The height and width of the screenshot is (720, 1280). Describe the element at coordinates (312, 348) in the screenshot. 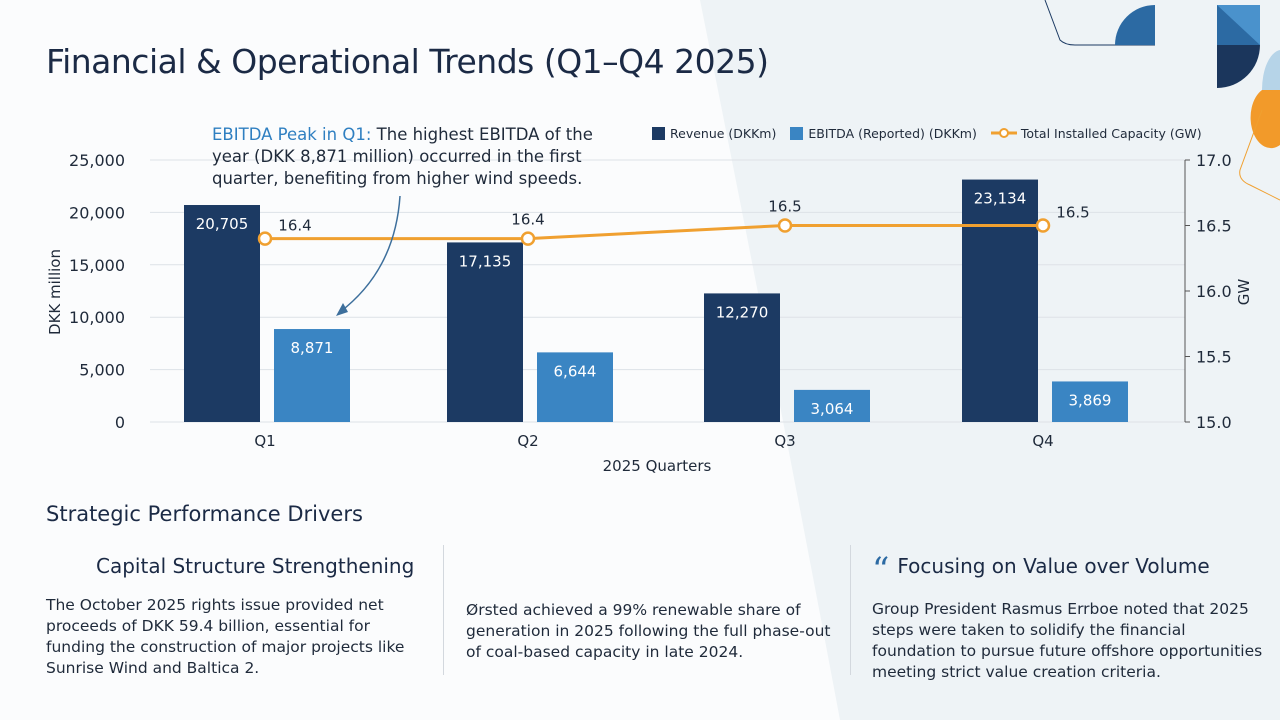

I see `ebitda-data-label: 8,871` at that location.